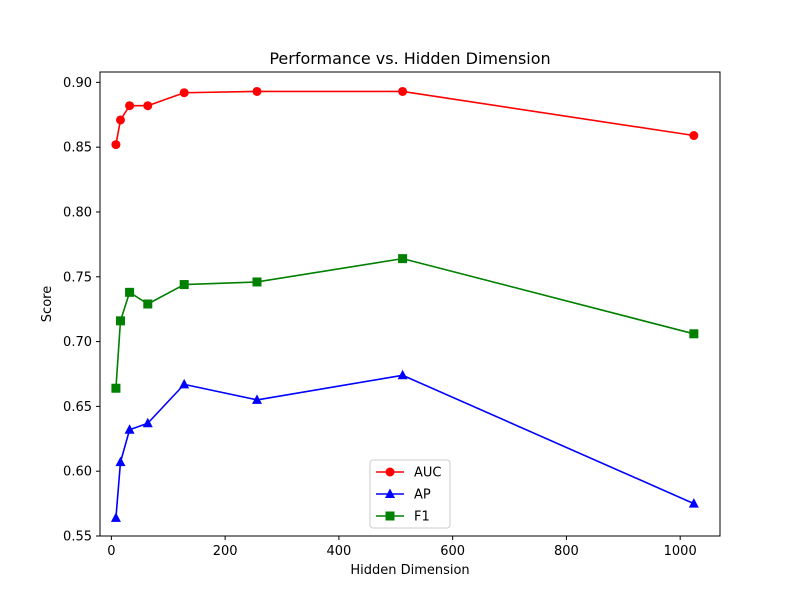  Describe the element at coordinates (390, 516) in the screenshot. I see `legend-marker-f1` at that location.